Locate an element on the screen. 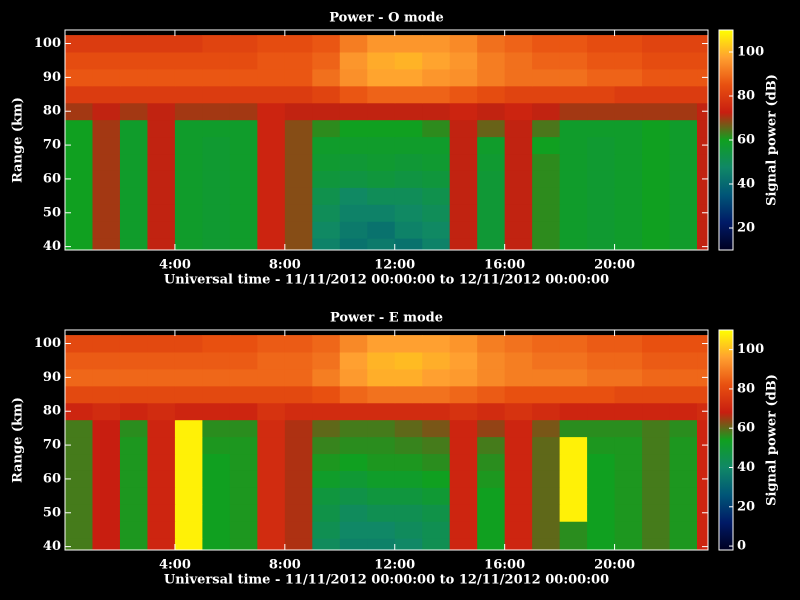 The width and height of the screenshot is (800, 600). y-tick-label: 70 is located at coordinates (52, 145).